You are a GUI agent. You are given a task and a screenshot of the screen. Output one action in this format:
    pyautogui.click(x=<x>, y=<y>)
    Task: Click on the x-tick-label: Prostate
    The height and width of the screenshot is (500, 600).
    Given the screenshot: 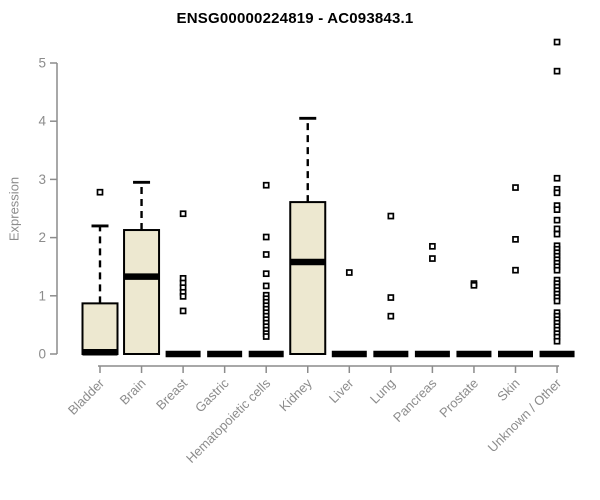 What is the action you would take?
    pyautogui.click(x=458, y=398)
    